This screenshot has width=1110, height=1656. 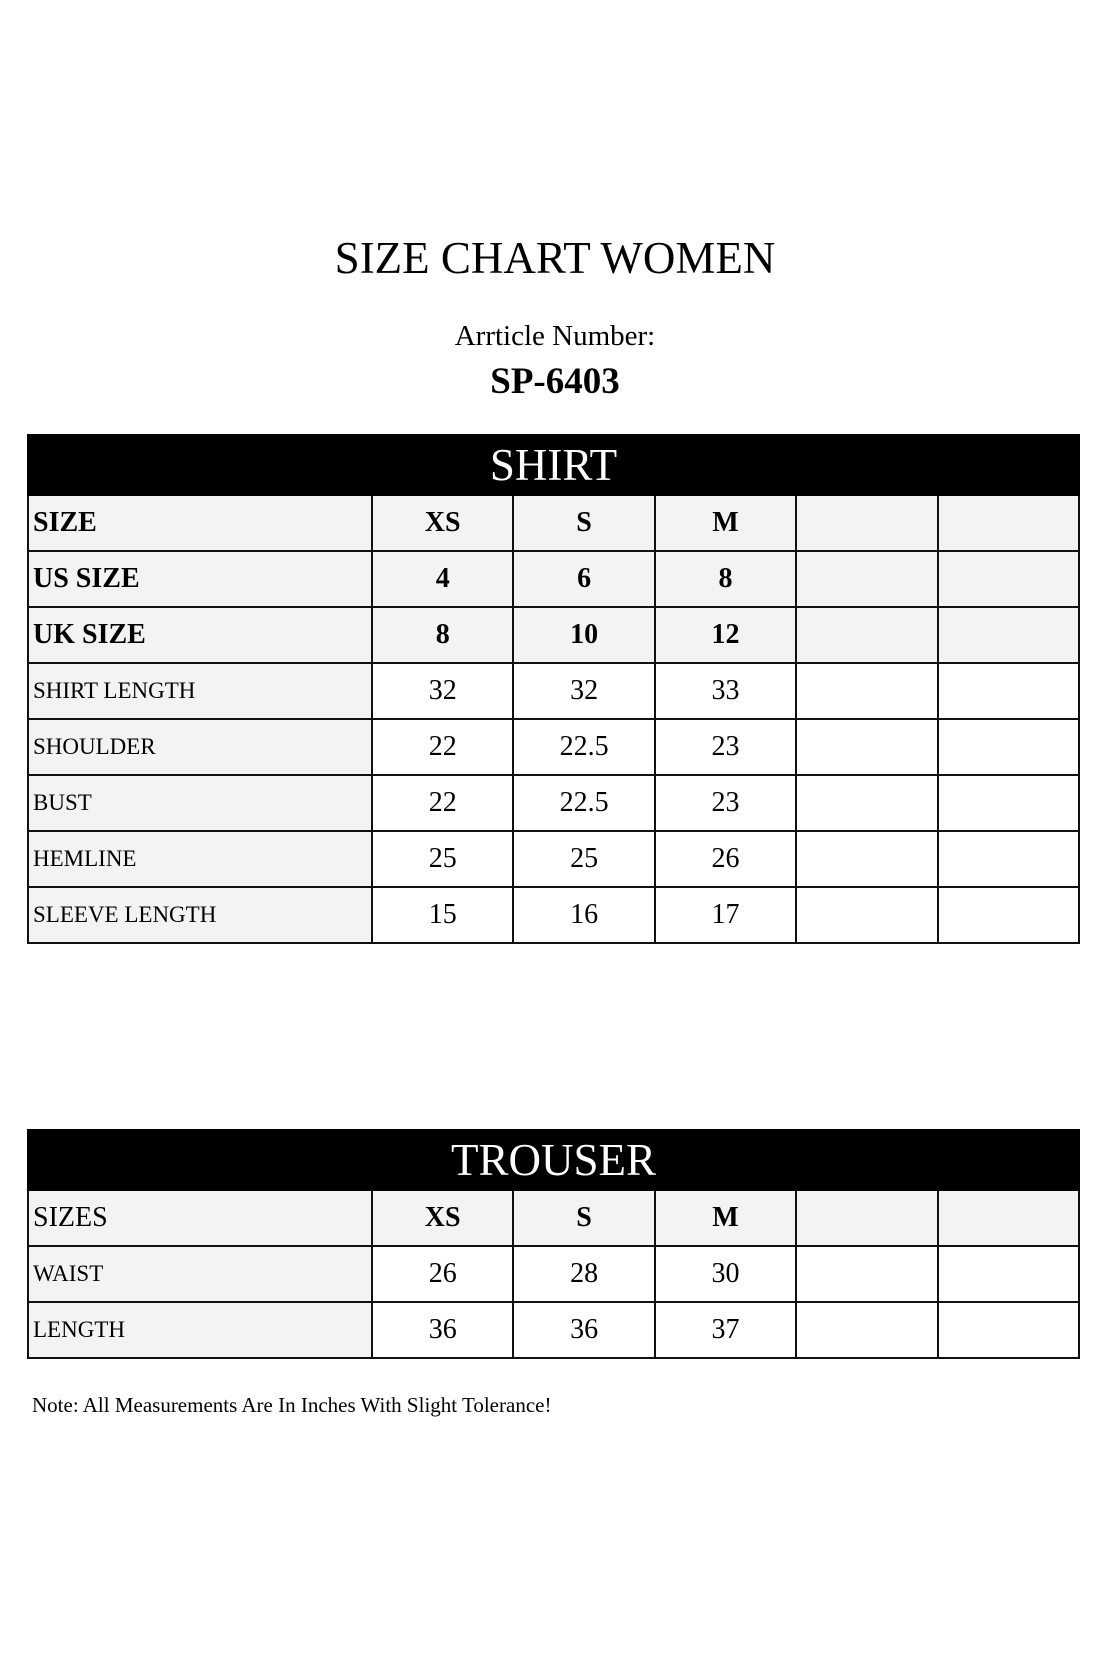 What do you see at coordinates (584, 915) in the screenshot?
I see `table-cell: 16` at bounding box center [584, 915].